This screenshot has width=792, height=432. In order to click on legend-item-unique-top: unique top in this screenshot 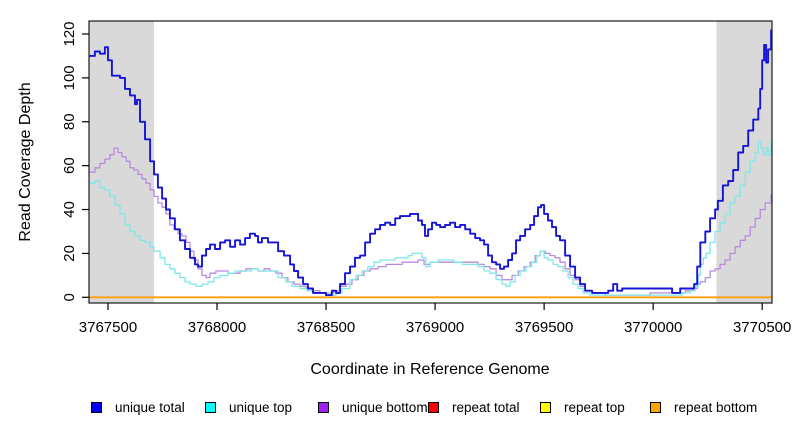, I will do `click(248, 407)`.